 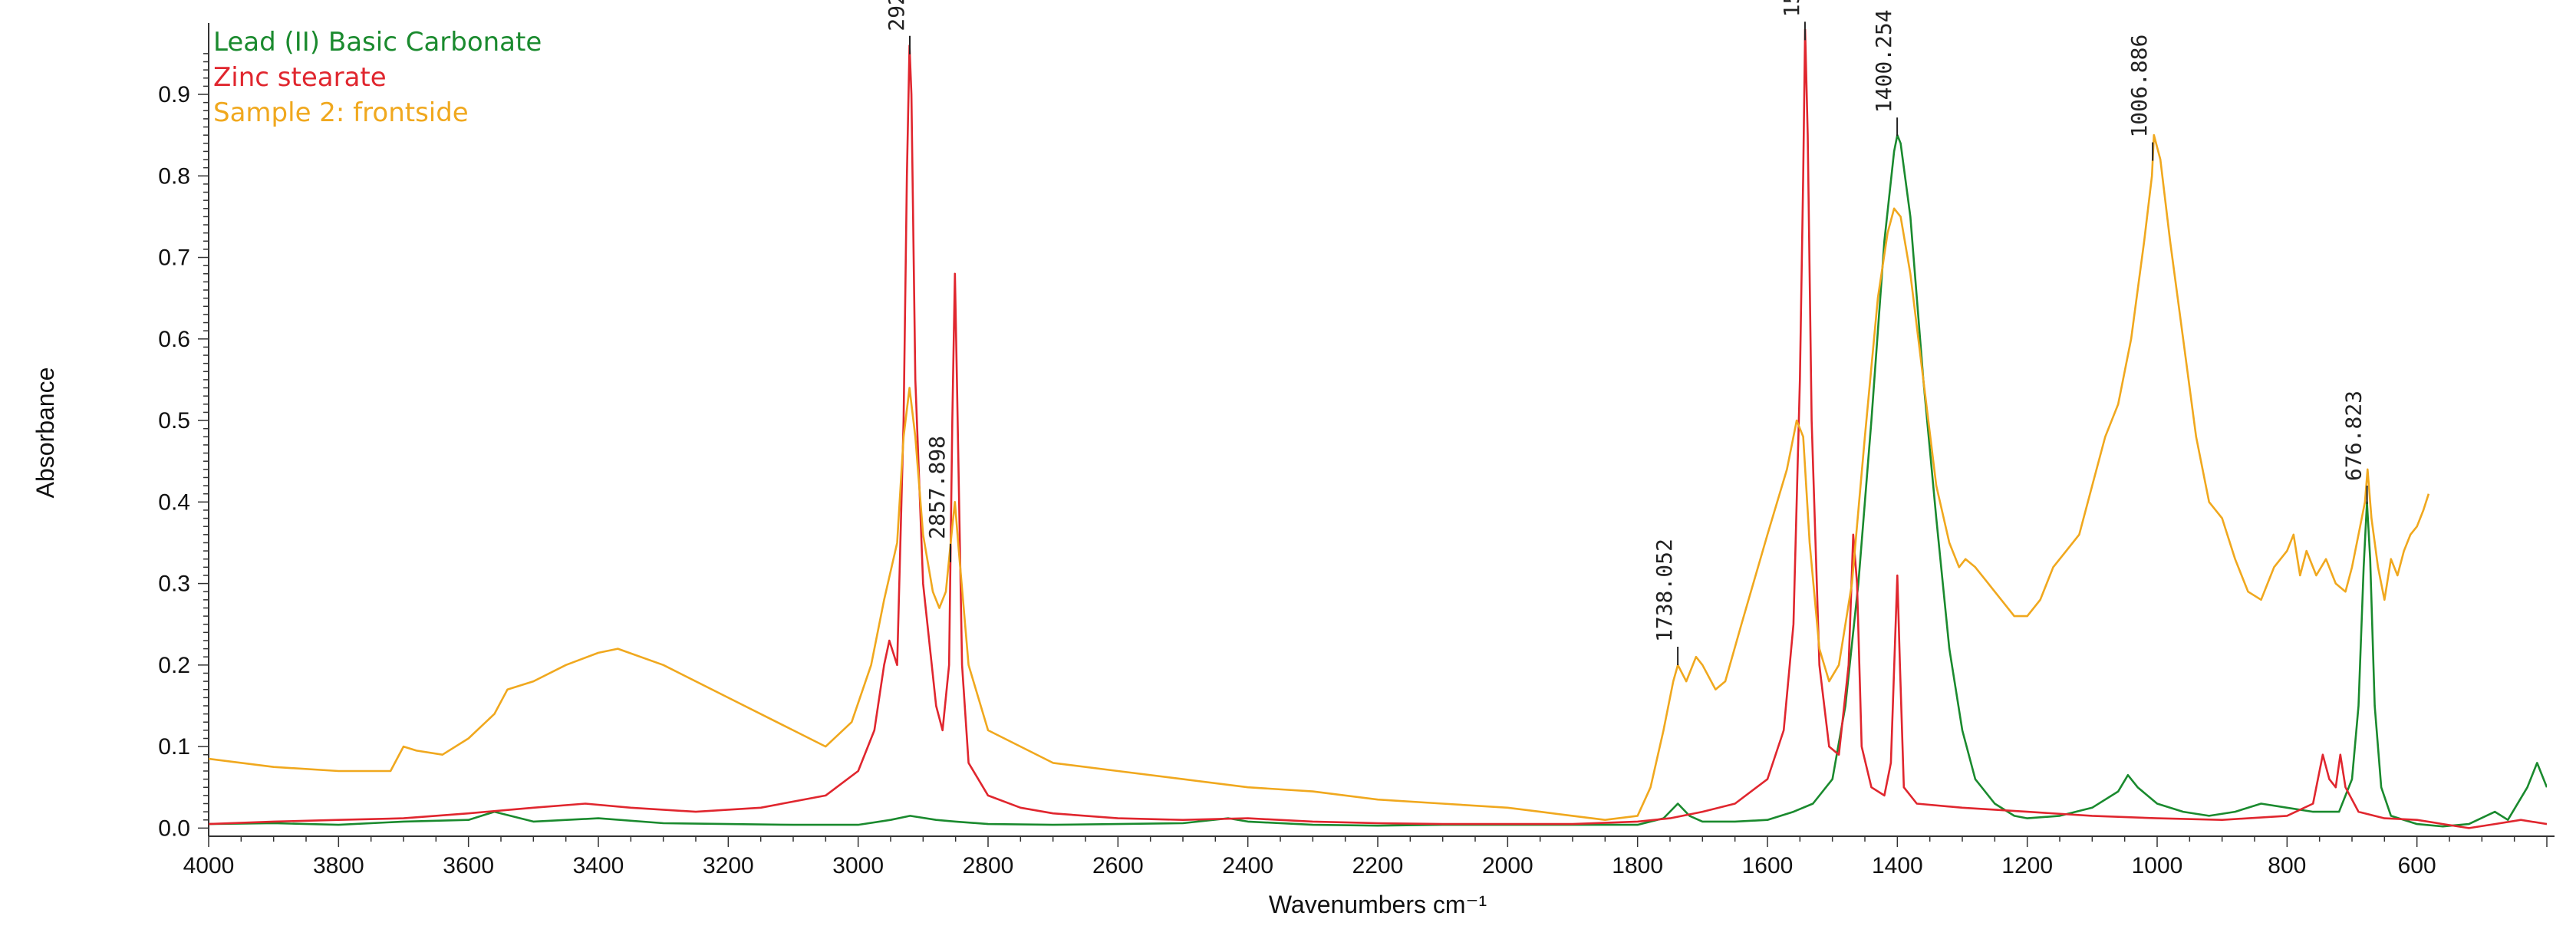 I want to click on x-tick-label: 2800, so click(x=988, y=866).